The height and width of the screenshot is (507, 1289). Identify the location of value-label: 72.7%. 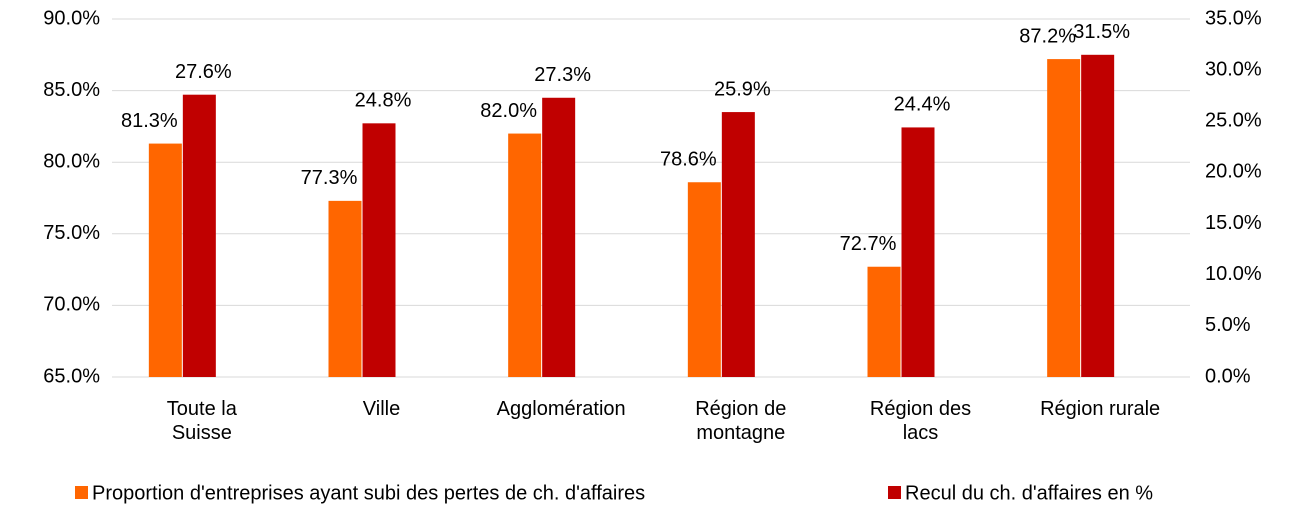
(868, 244).